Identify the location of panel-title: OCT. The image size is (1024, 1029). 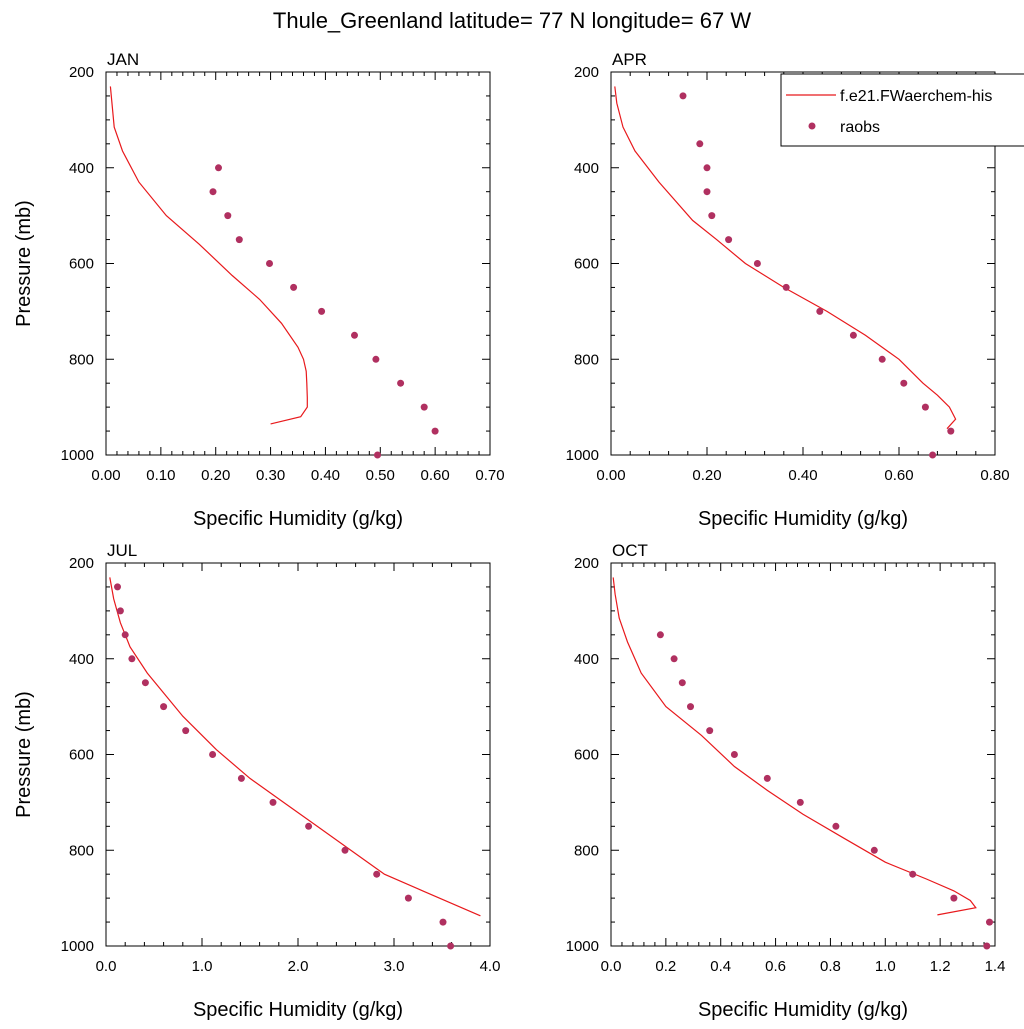
(630, 550).